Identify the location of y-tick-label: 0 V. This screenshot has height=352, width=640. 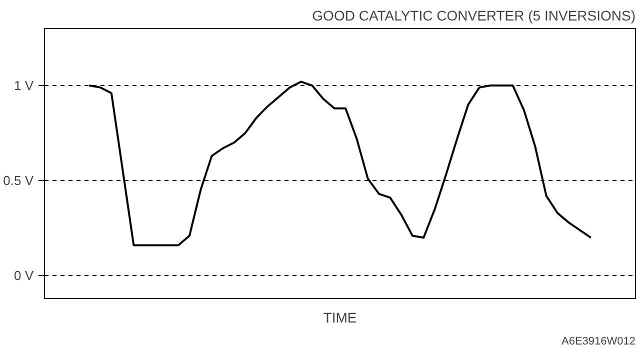
(24, 276).